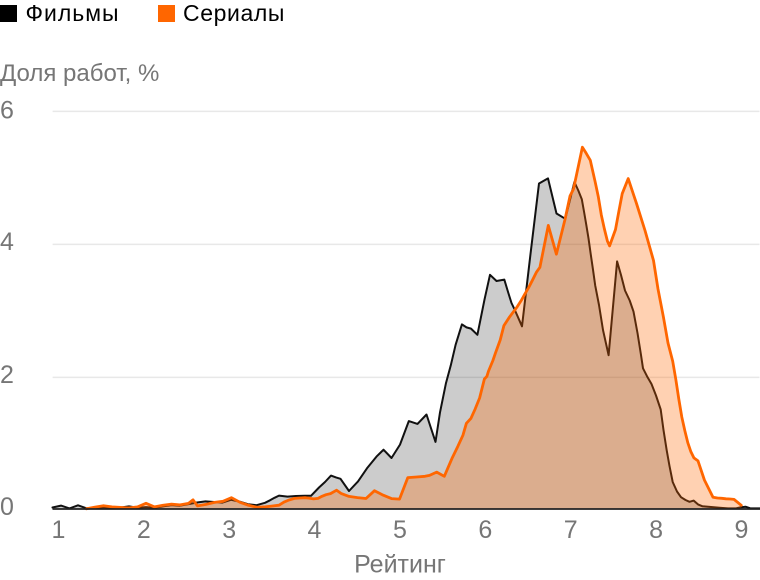 The width and height of the screenshot is (760, 580). I want to click on svg-text: 1, so click(58, 530).